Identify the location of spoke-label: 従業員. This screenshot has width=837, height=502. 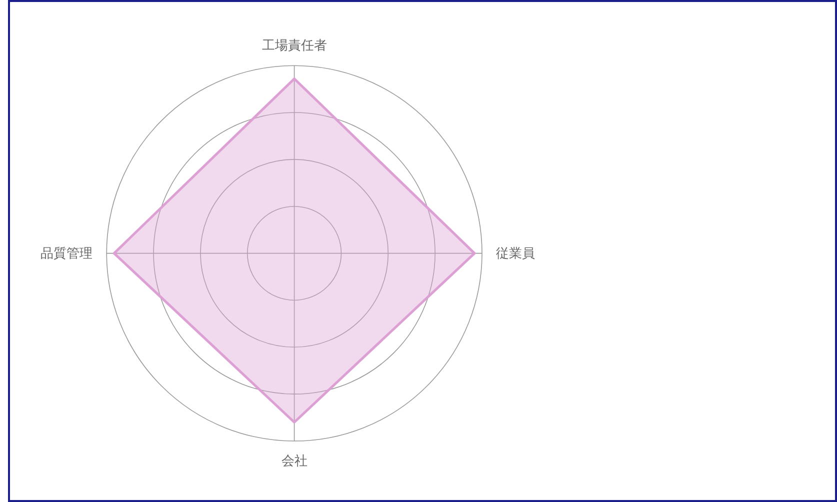
(515, 254).